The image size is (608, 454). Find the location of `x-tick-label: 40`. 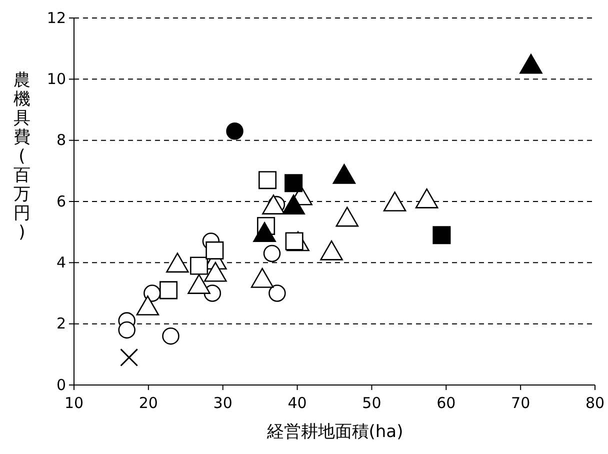

x-tick-label: 40 is located at coordinates (297, 403).